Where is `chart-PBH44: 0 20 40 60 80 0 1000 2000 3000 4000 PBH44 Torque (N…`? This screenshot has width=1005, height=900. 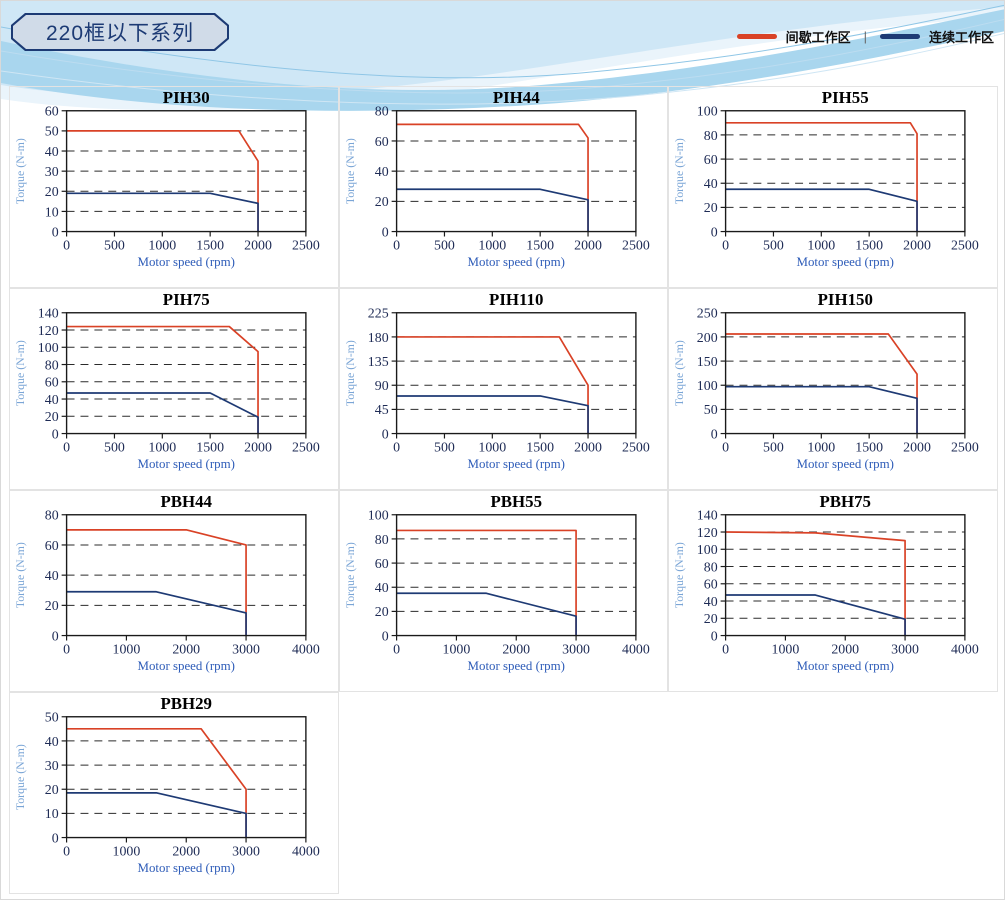
chart-PBH44: 0 20 40 60 80 0 1000 2000 3000 4000 PBH44 Torque (N… is located at coordinates (166, 582).